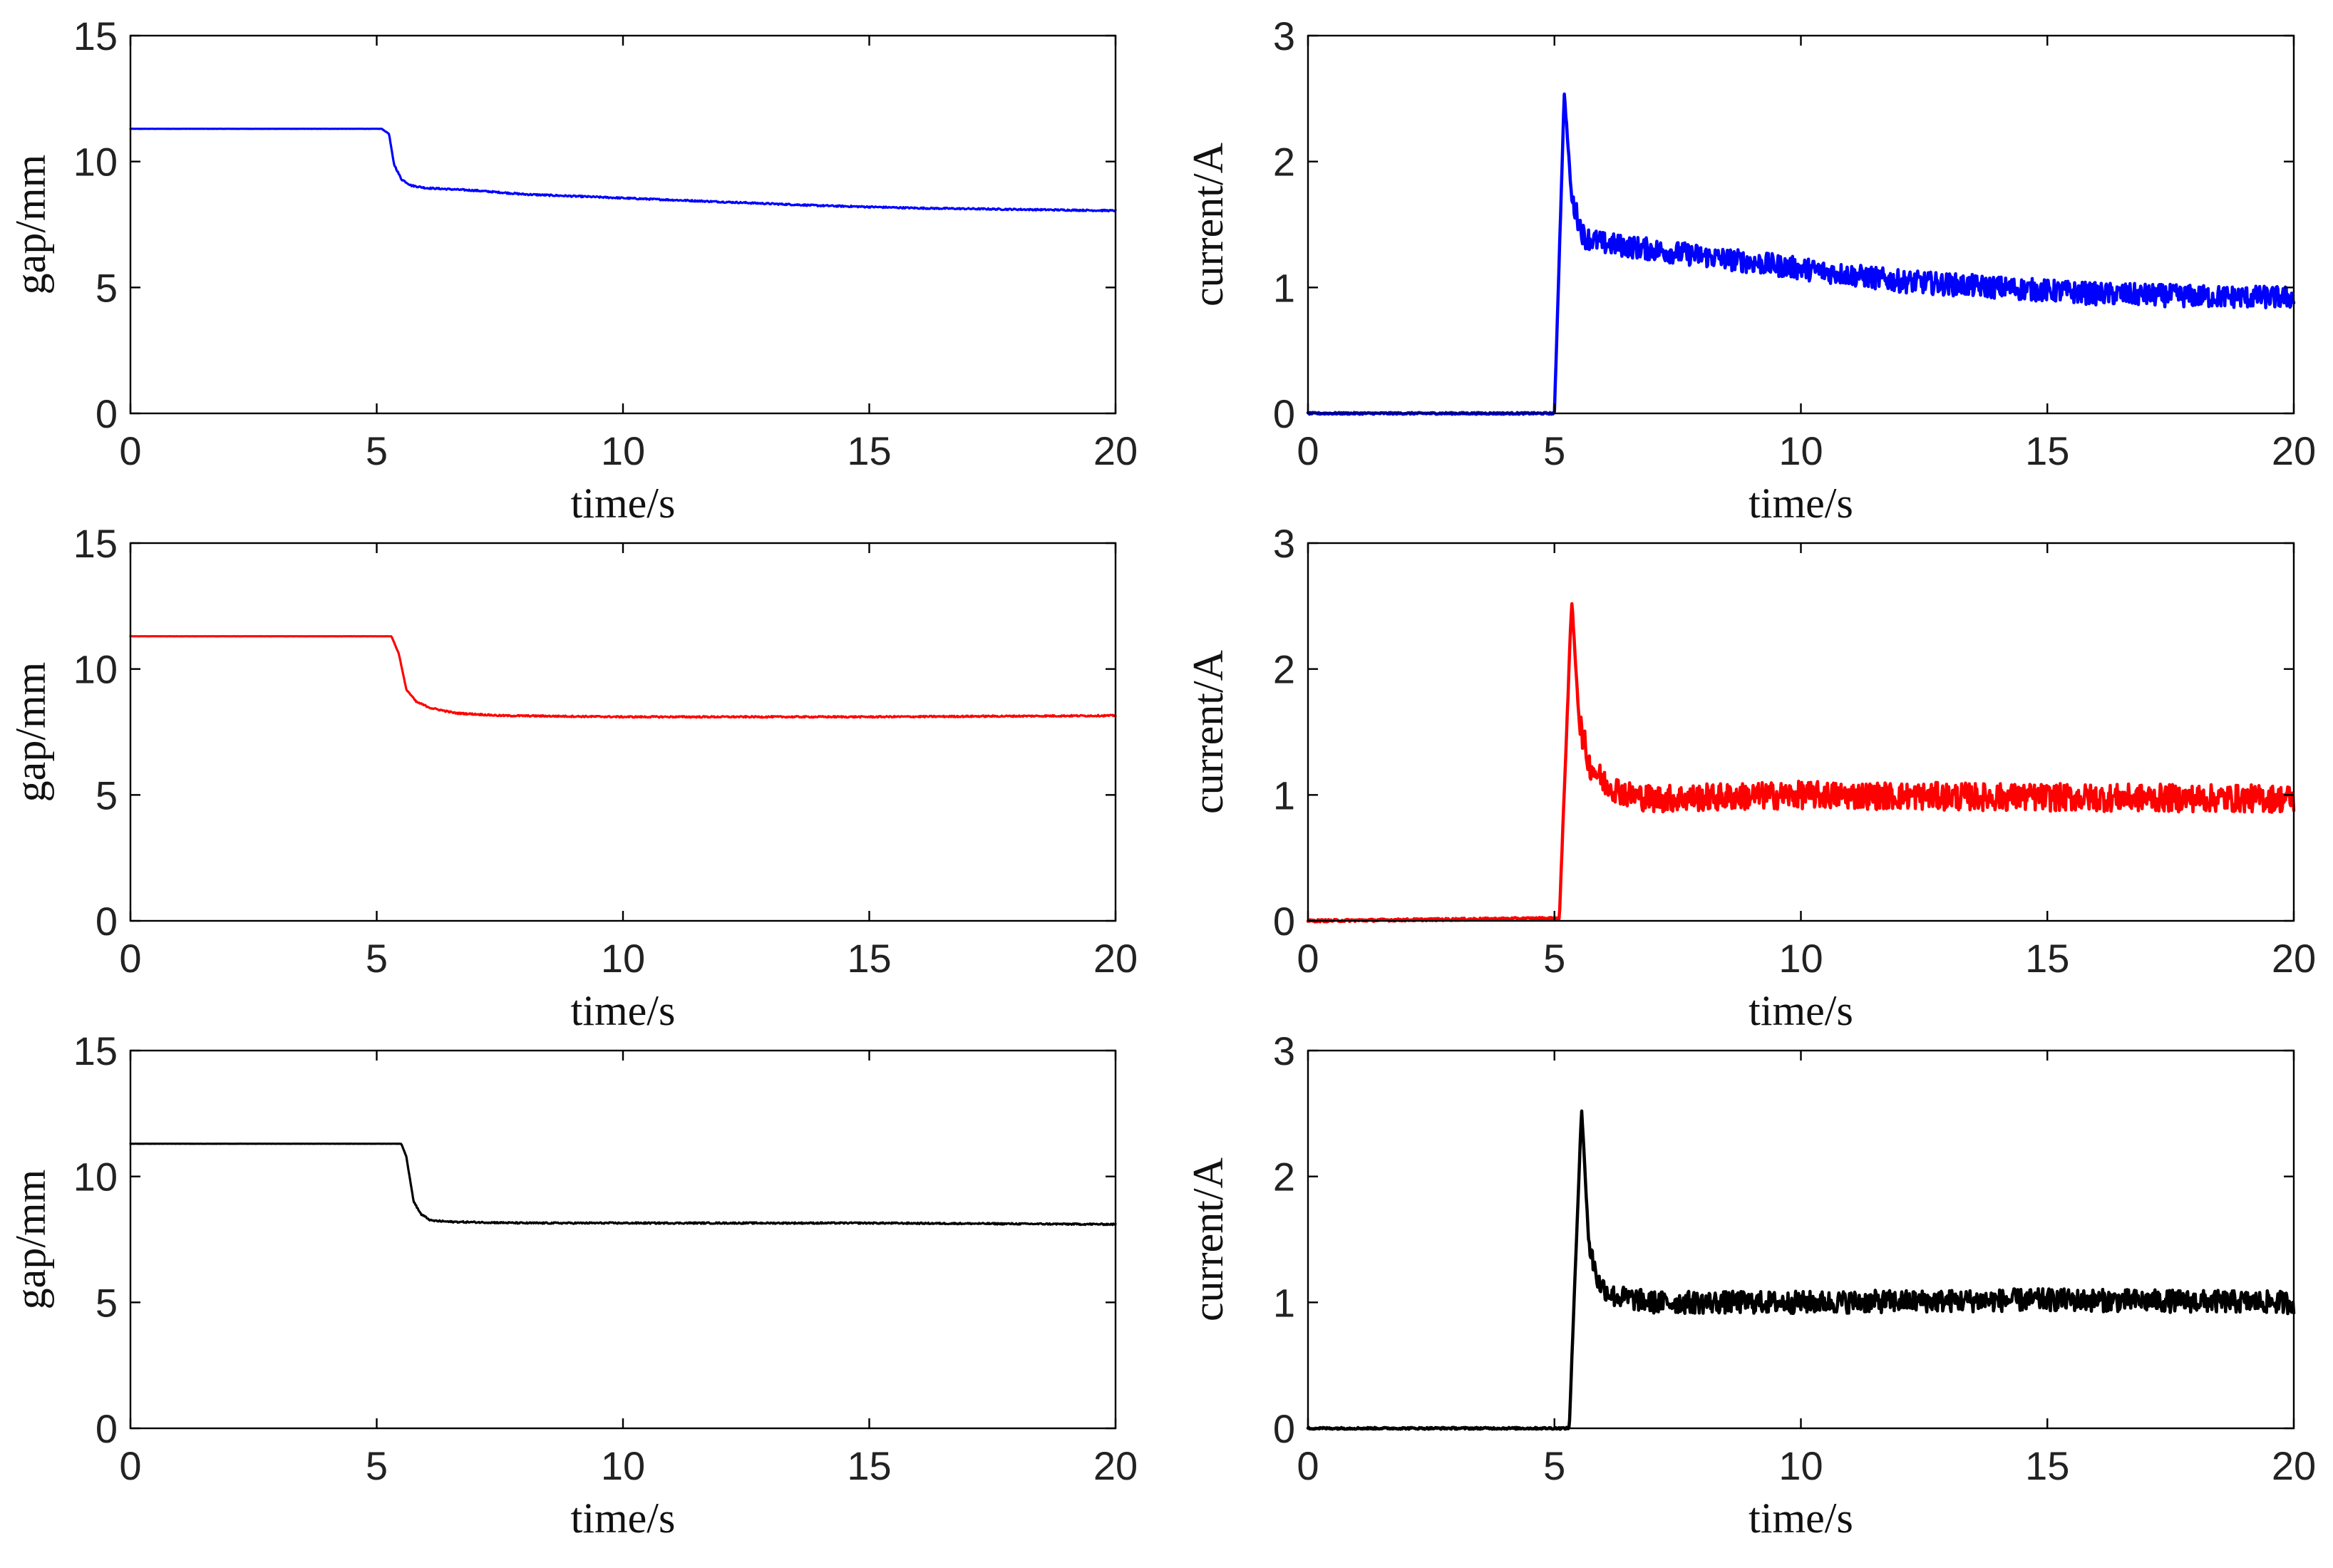  I want to click on series-line-gap-blue, so click(623, 170).